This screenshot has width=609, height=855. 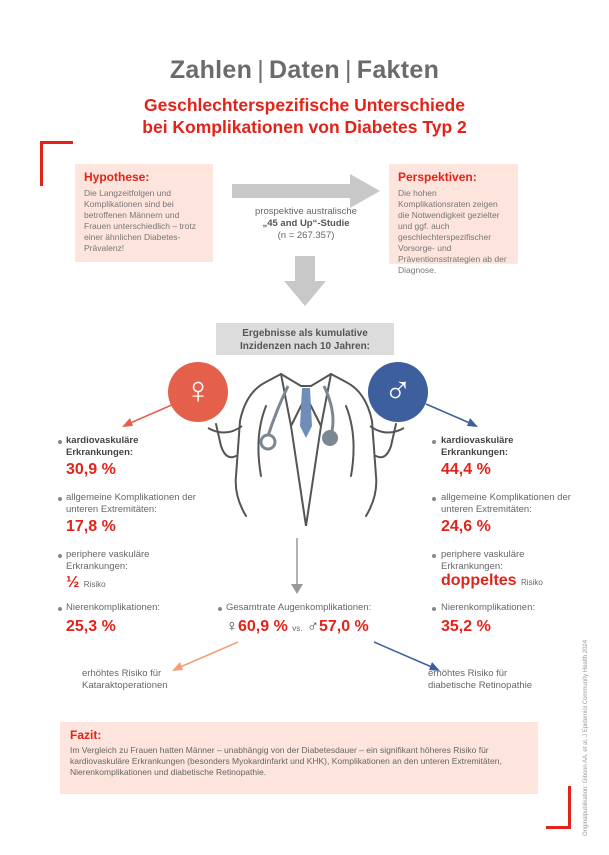 What do you see at coordinates (306, 211) in the screenshot?
I see `study-line-1: prospektive australische` at bounding box center [306, 211].